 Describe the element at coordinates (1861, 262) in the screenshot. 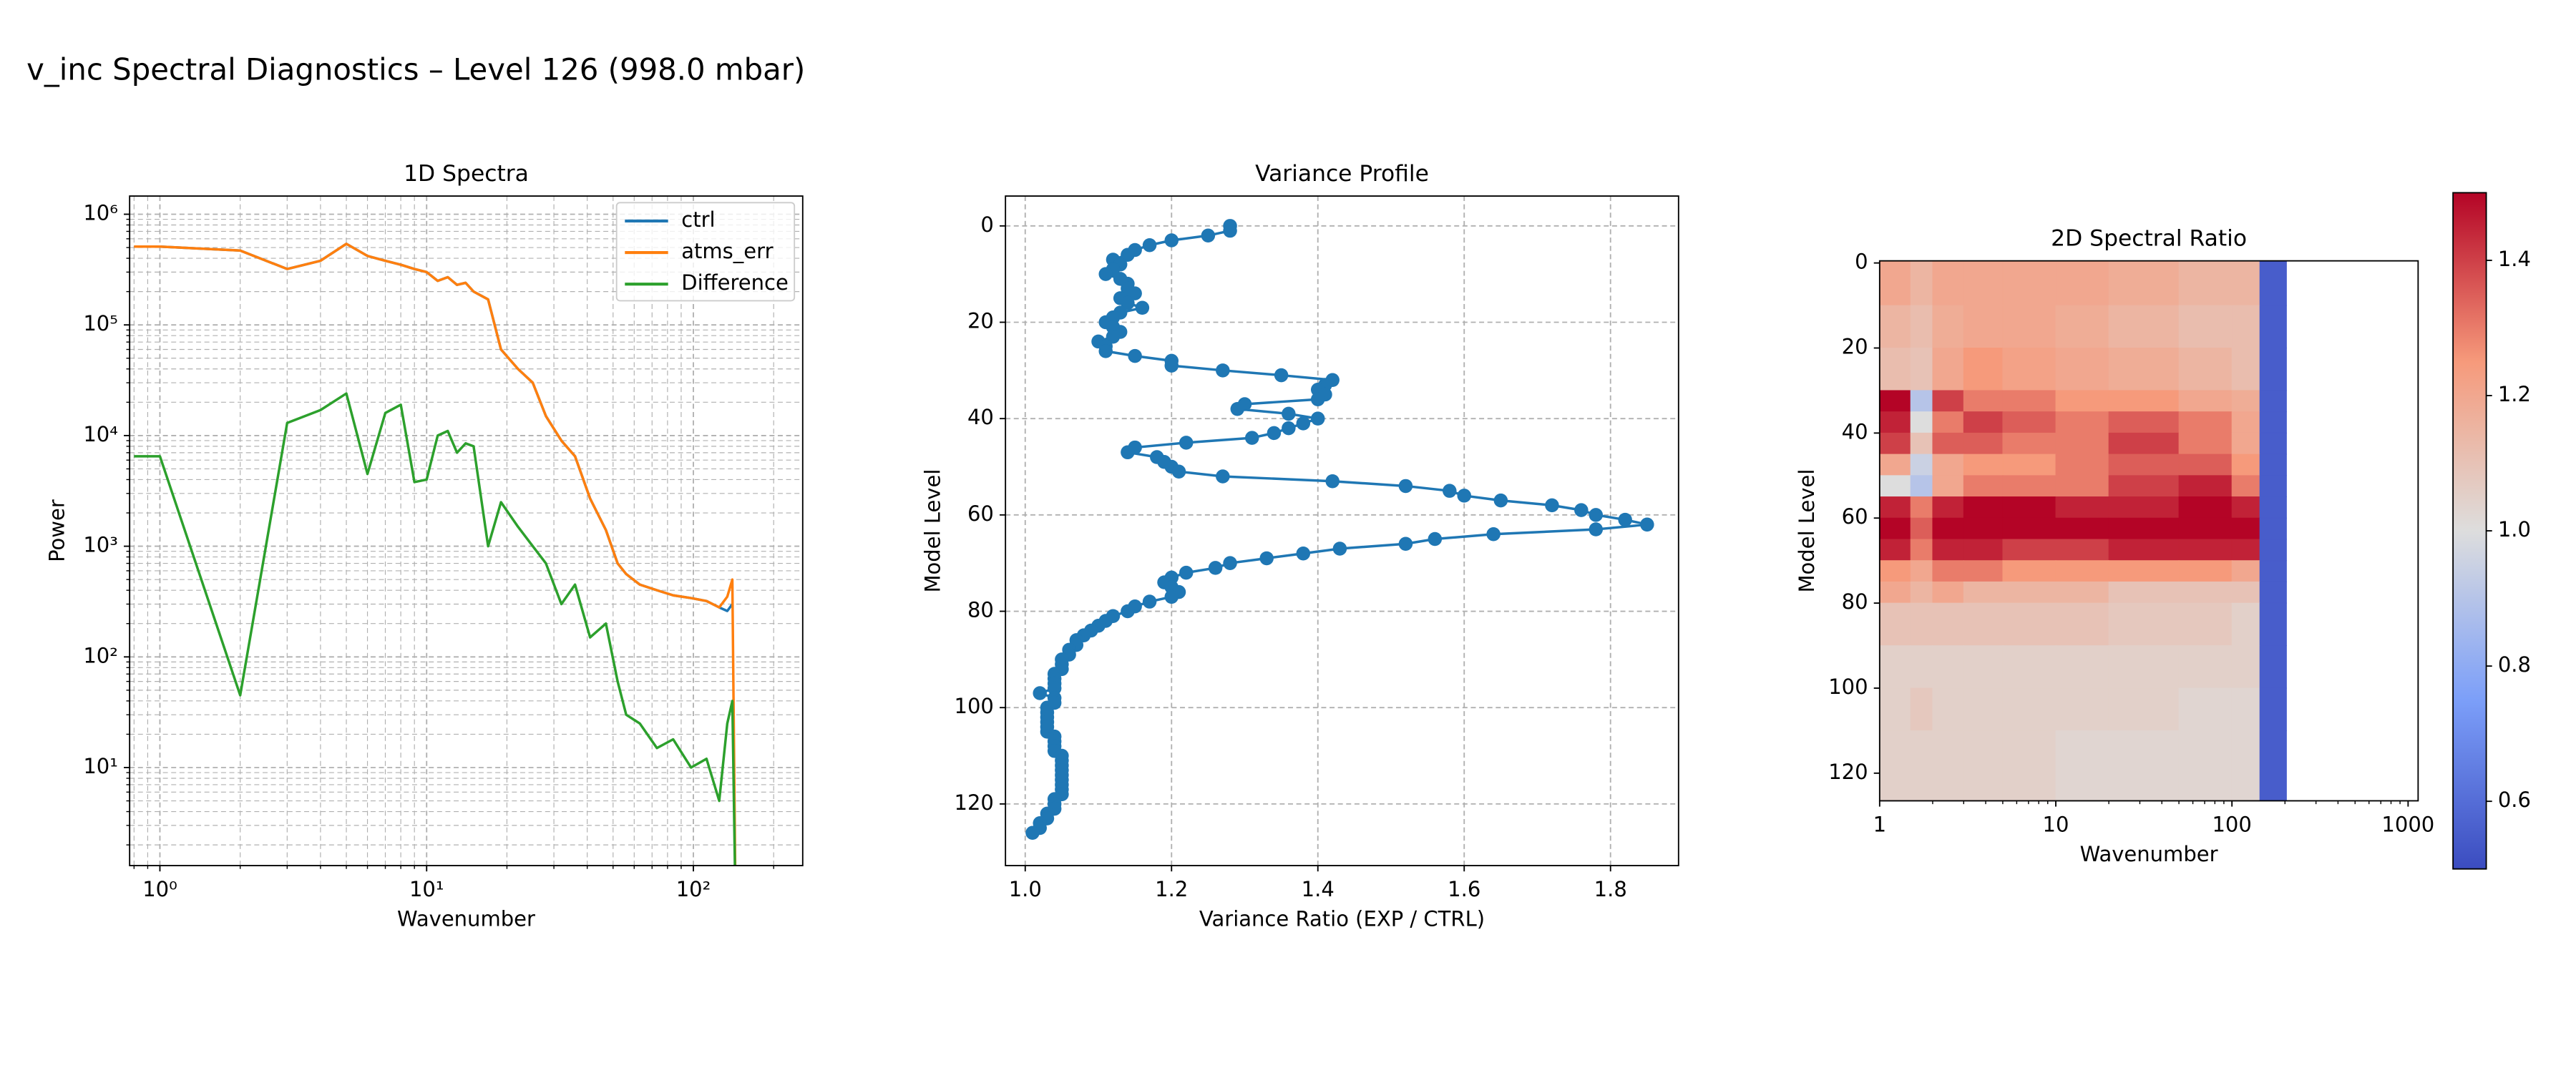

I see `y-tick-label: 0` at that location.